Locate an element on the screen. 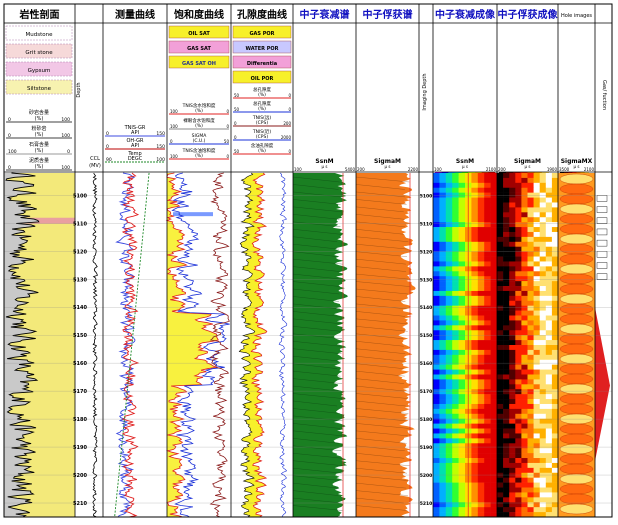 This screenshot has height=525, width=618. sat-legend-label: GAS SAT is located at coordinates (199, 49).